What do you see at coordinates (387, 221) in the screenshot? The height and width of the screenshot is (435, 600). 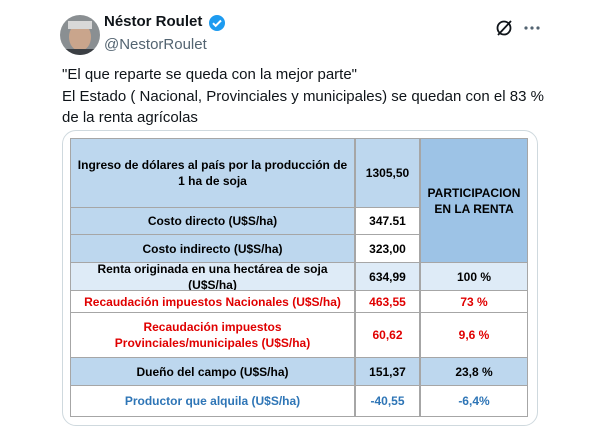 I see `table-cell: 347.51` at bounding box center [387, 221].